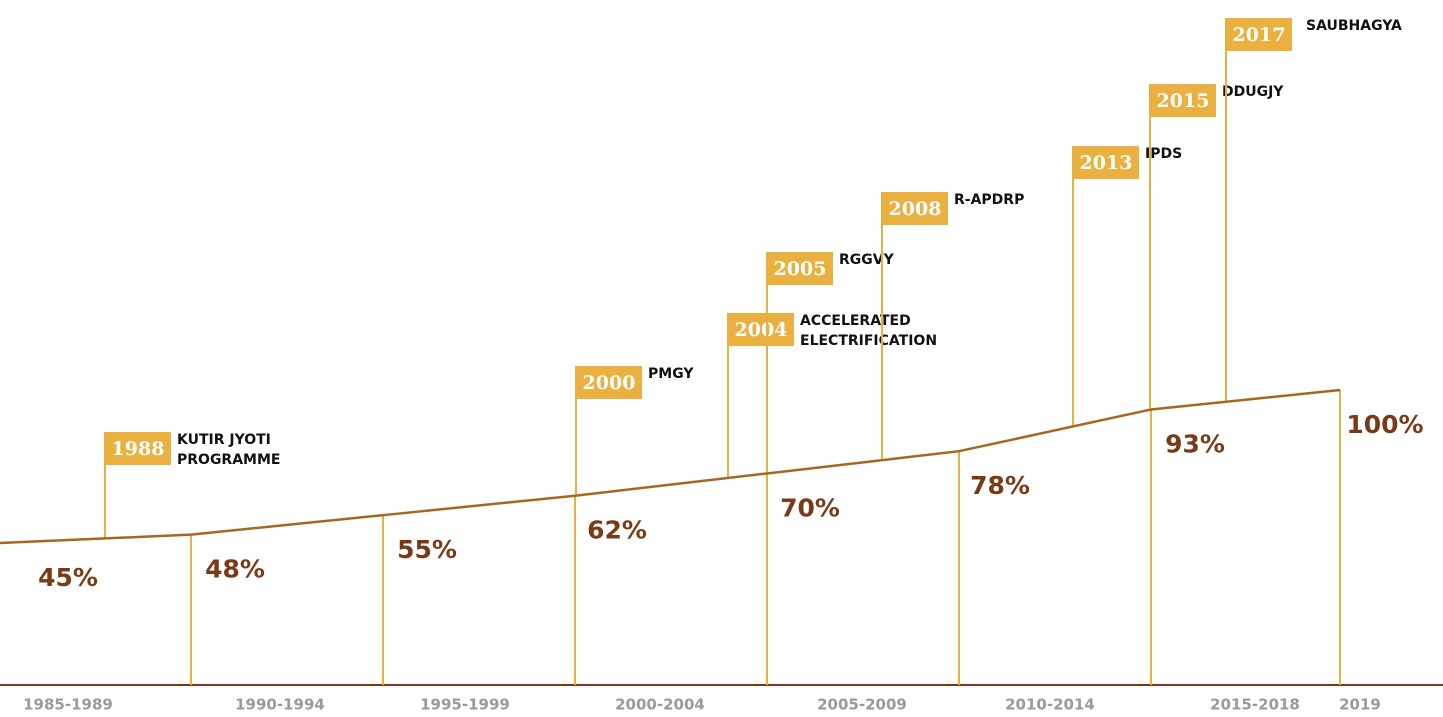 The height and width of the screenshot is (717, 1443). What do you see at coordinates (427, 549) in the screenshot?
I see `value-label: 55%` at bounding box center [427, 549].